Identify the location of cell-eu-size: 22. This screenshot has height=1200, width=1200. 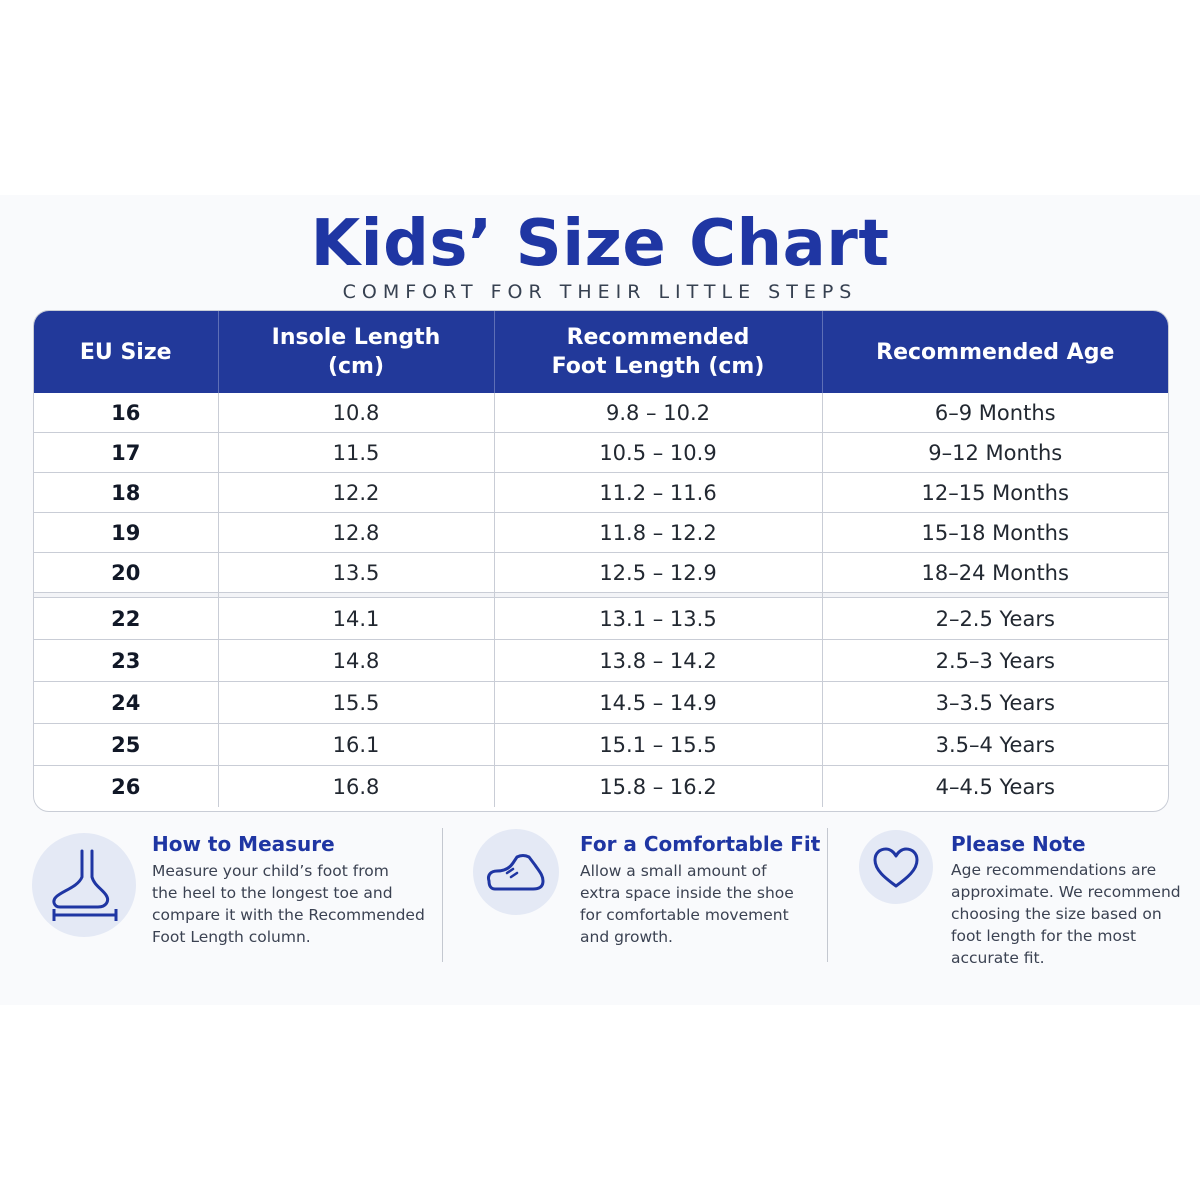
(126, 618).